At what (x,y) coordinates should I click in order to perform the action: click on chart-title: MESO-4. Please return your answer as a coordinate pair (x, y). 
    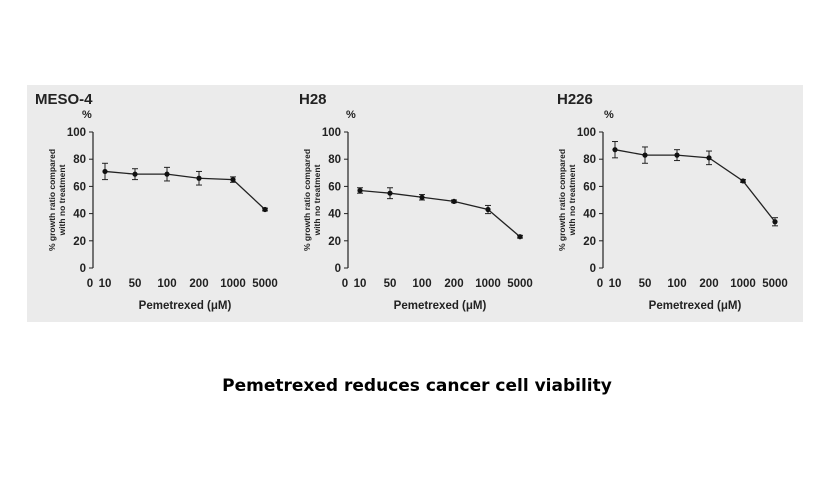
    Looking at the image, I should click on (64, 99).